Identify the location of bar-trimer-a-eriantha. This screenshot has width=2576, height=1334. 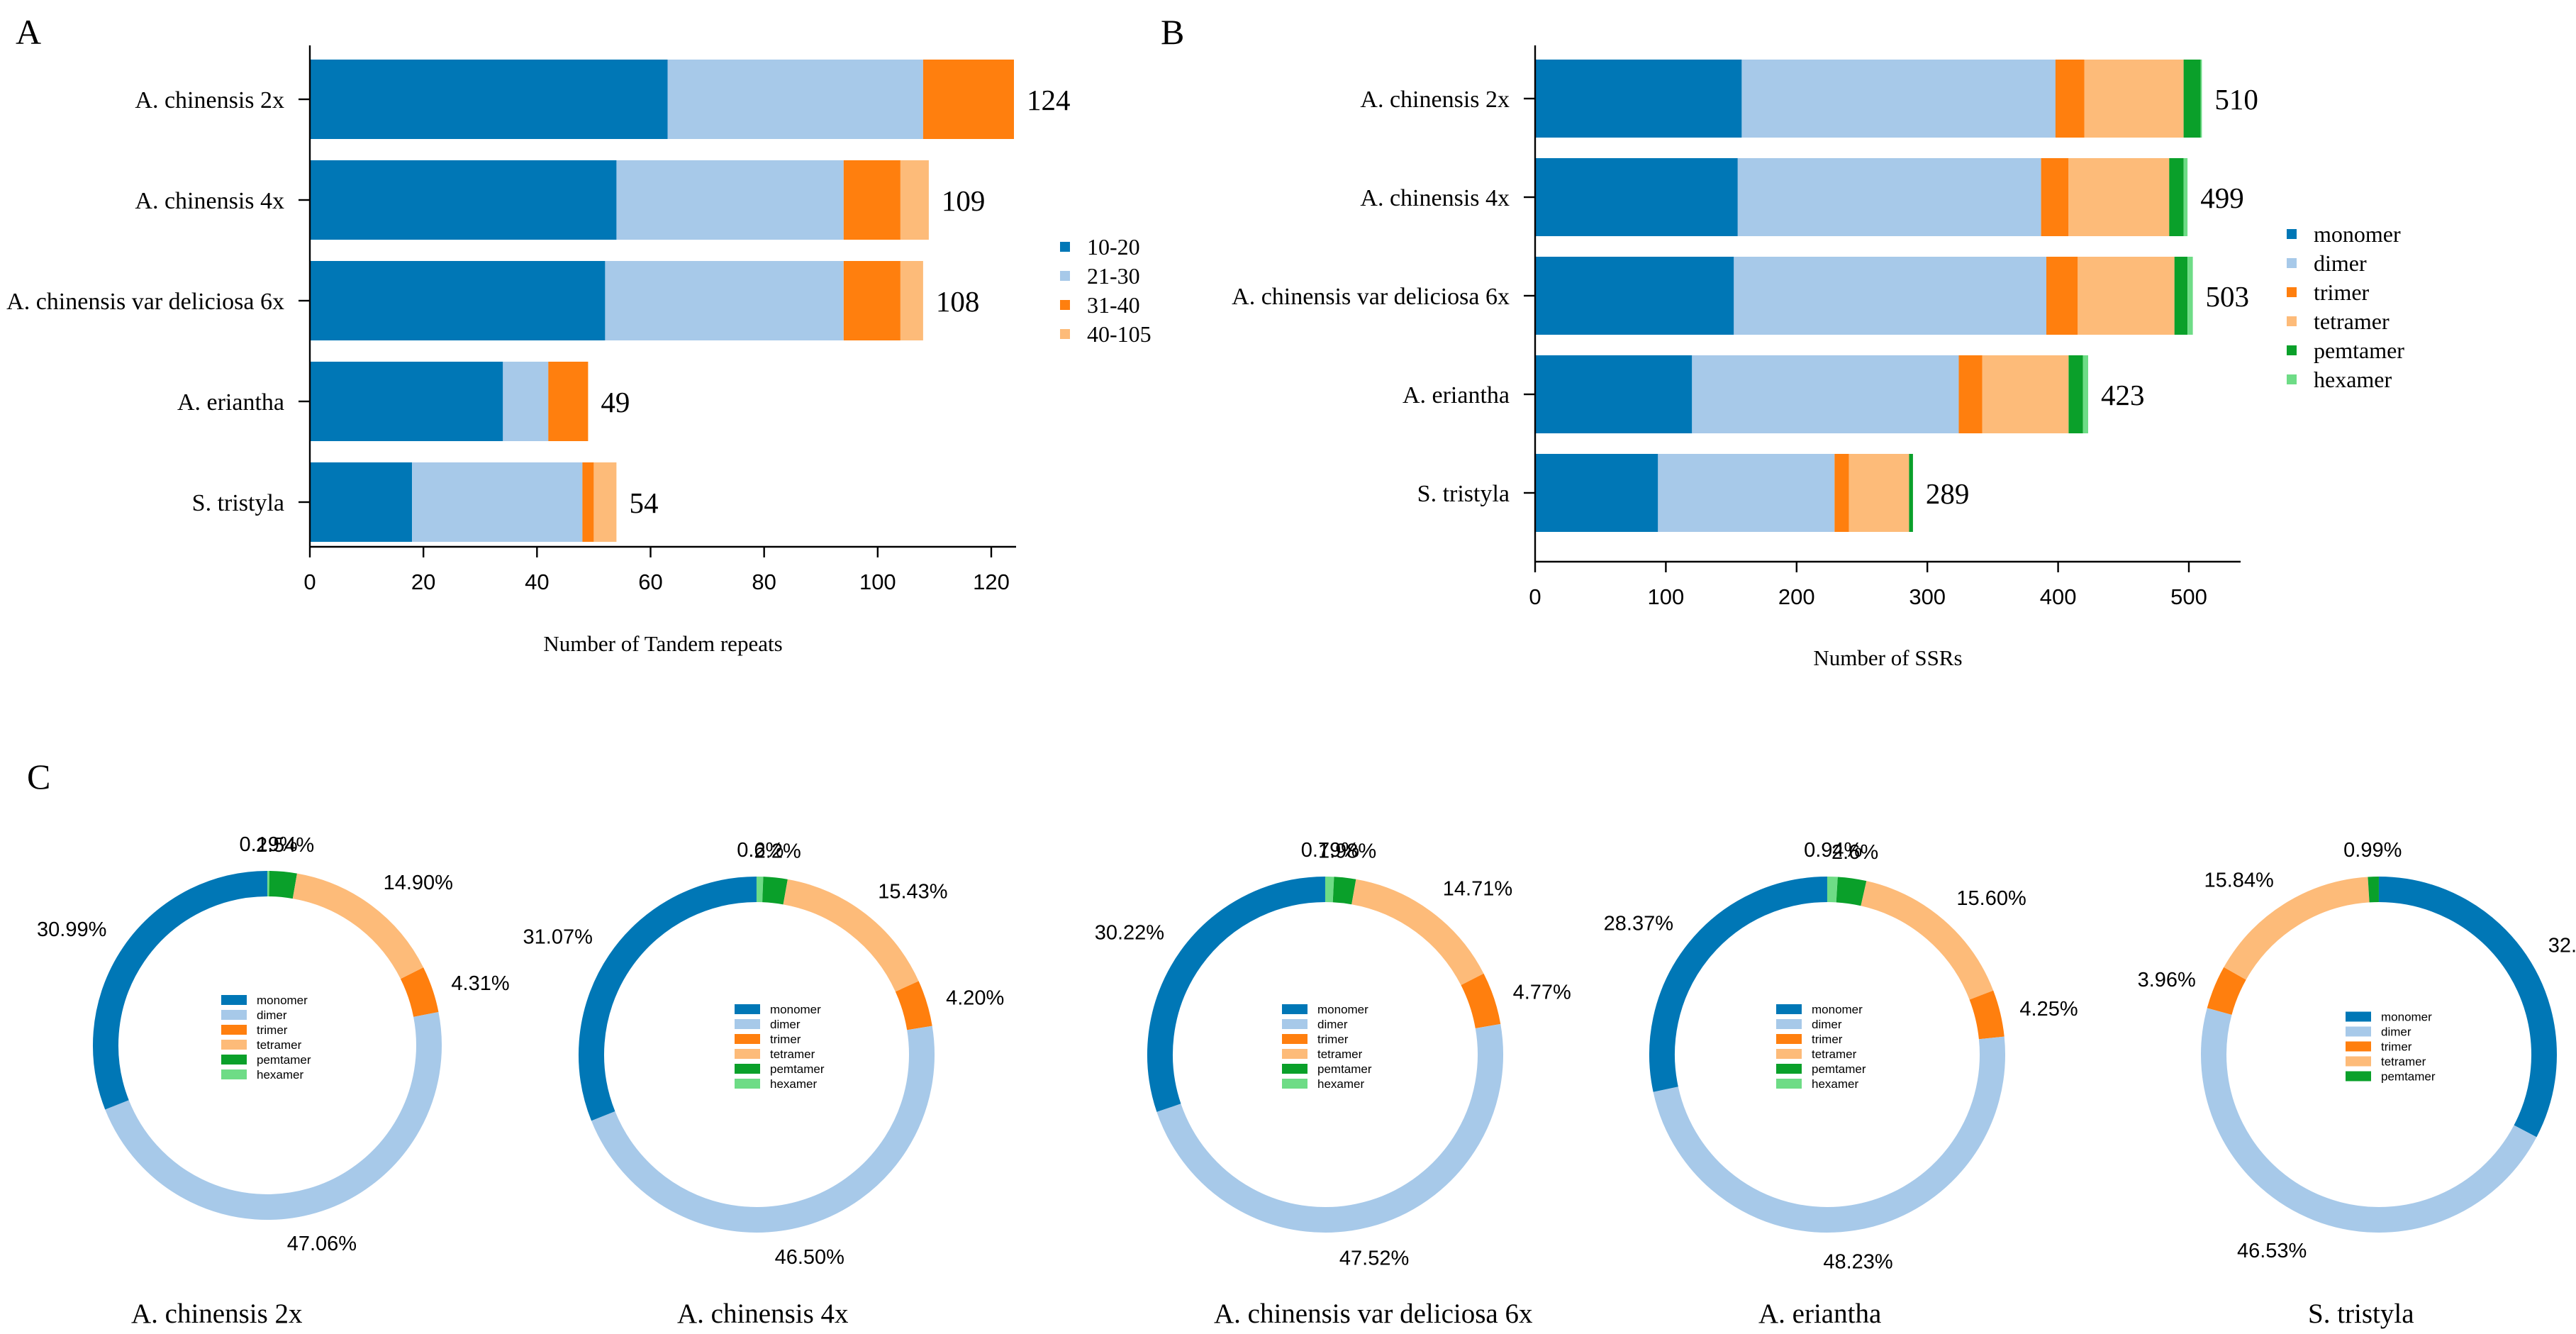
(1970, 394).